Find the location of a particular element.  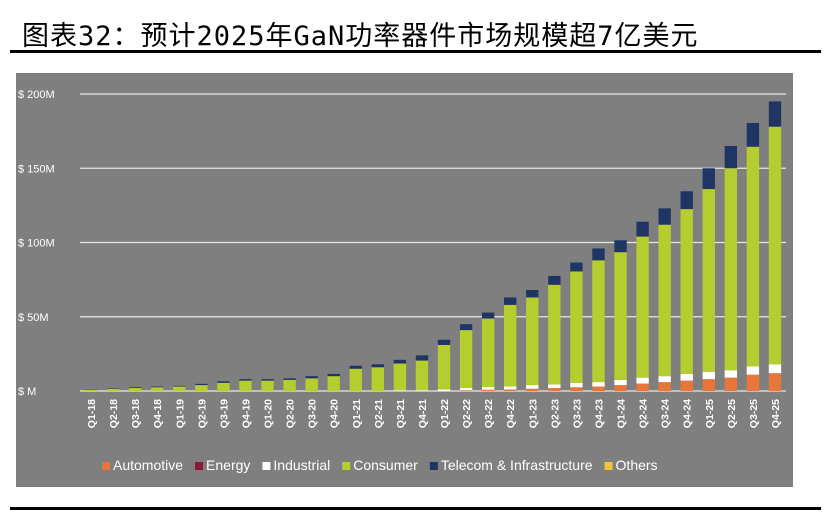

x-tick-label: Q1-21 is located at coordinates (357, 413).